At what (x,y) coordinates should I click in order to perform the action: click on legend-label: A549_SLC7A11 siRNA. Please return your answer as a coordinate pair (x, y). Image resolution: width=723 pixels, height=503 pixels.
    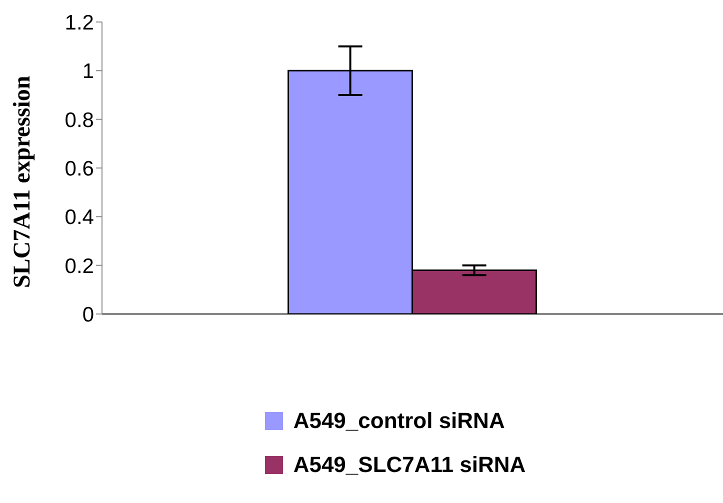
    Looking at the image, I should click on (409, 465).